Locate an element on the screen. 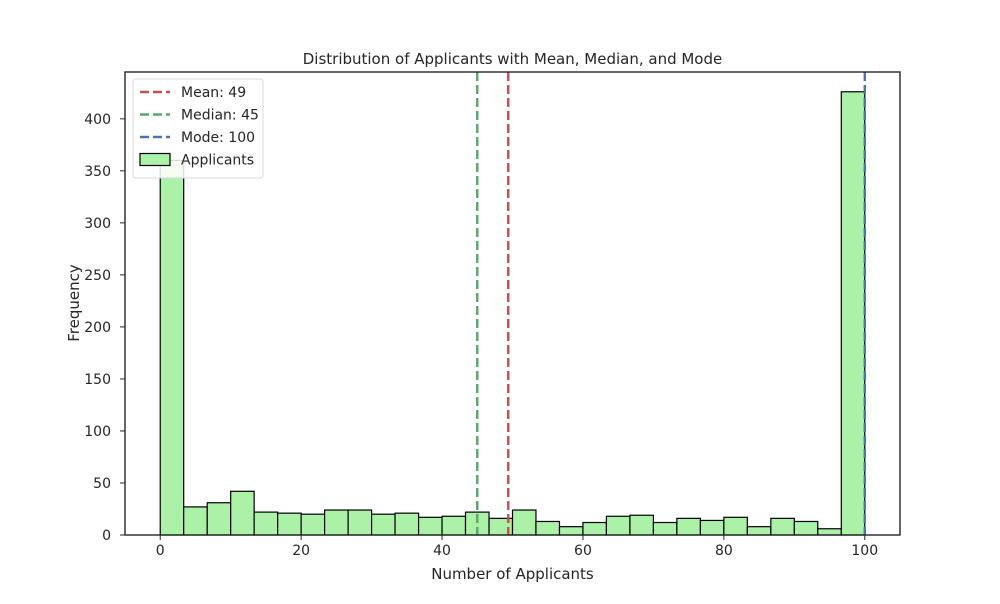 The image size is (1000, 604). y-tick-label: 50 is located at coordinates (102, 484).